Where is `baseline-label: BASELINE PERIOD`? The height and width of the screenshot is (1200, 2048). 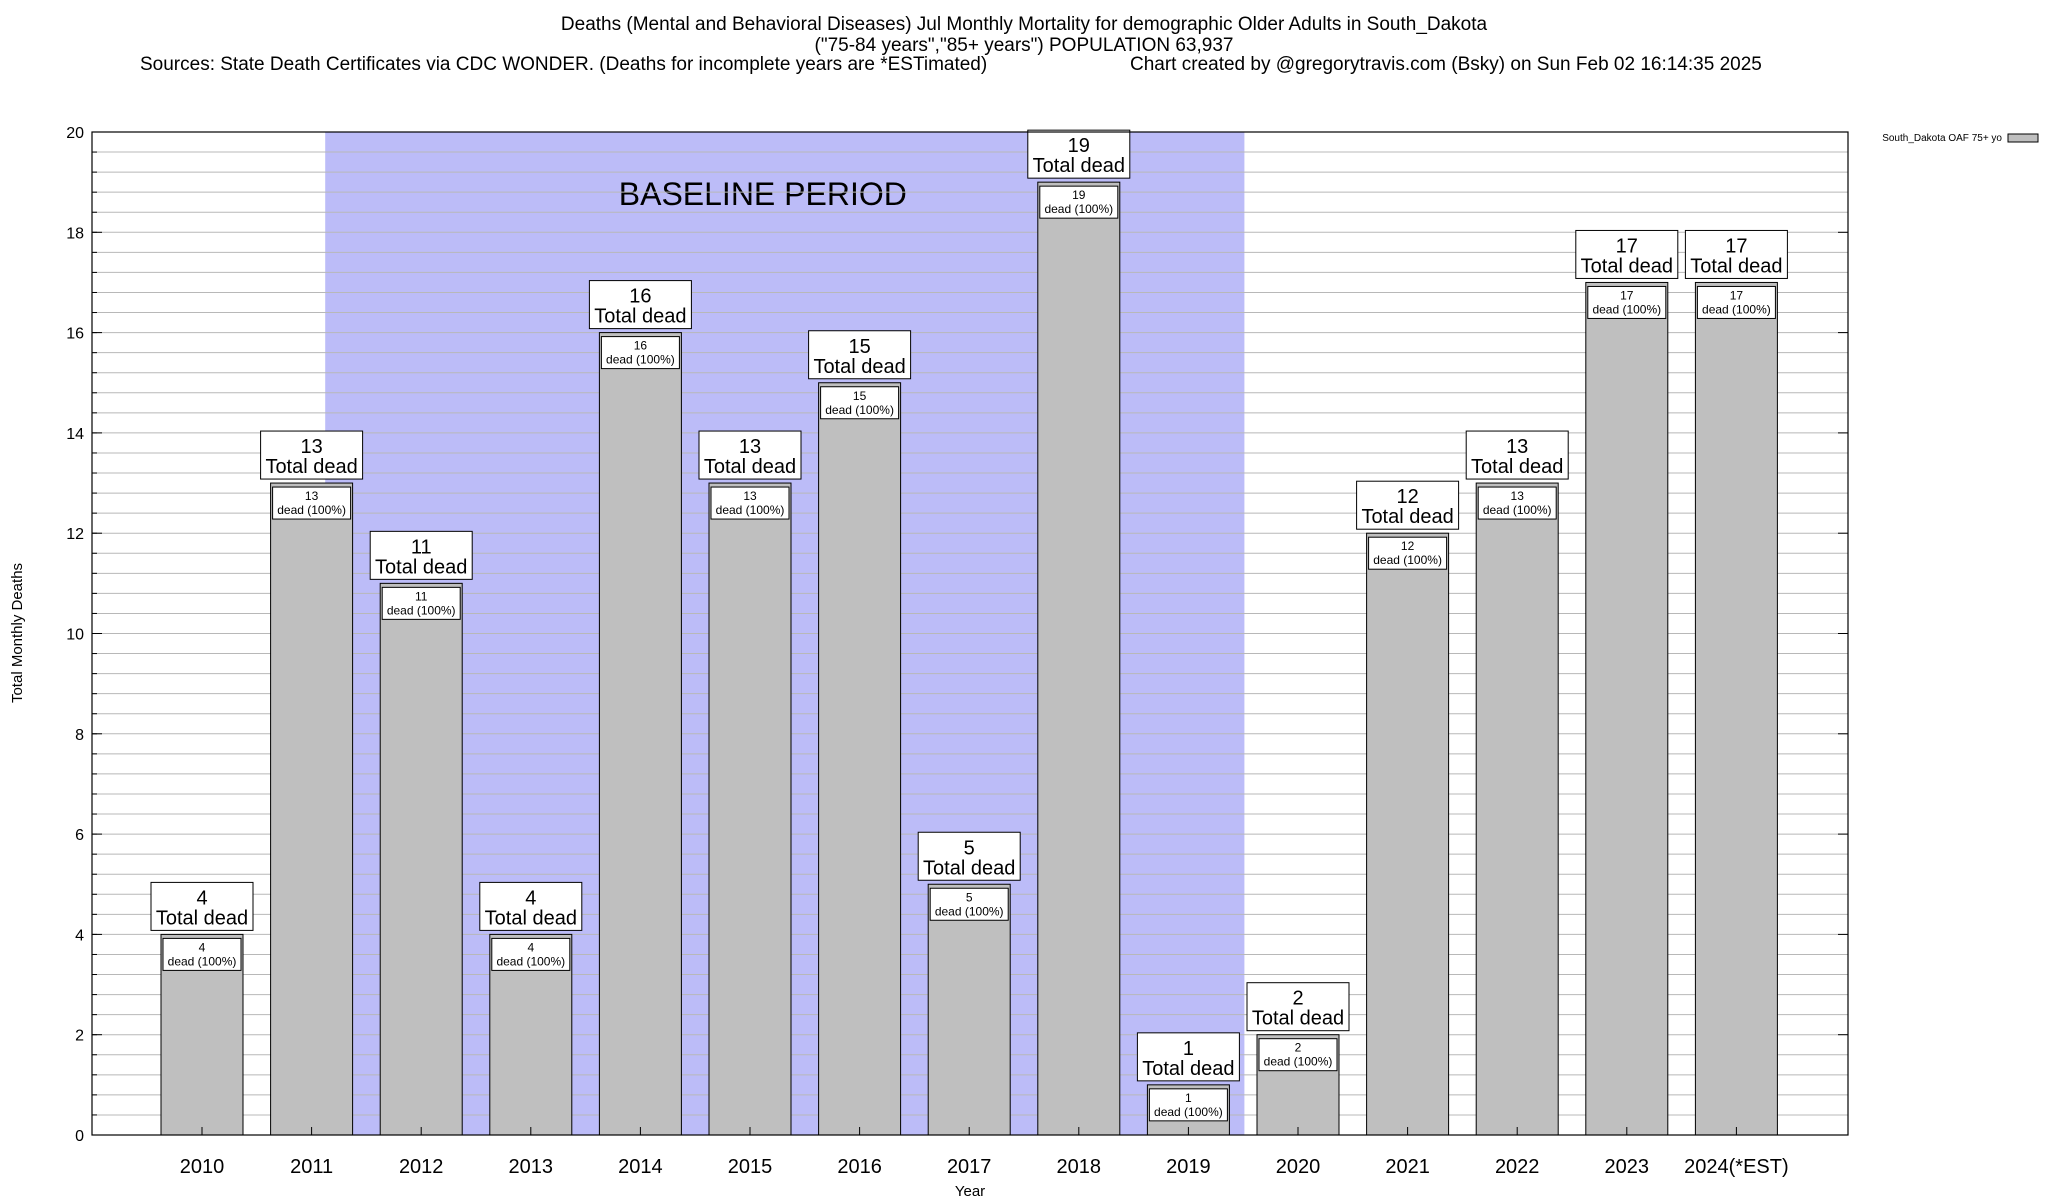
baseline-label: BASELINE PERIOD is located at coordinates (763, 194).